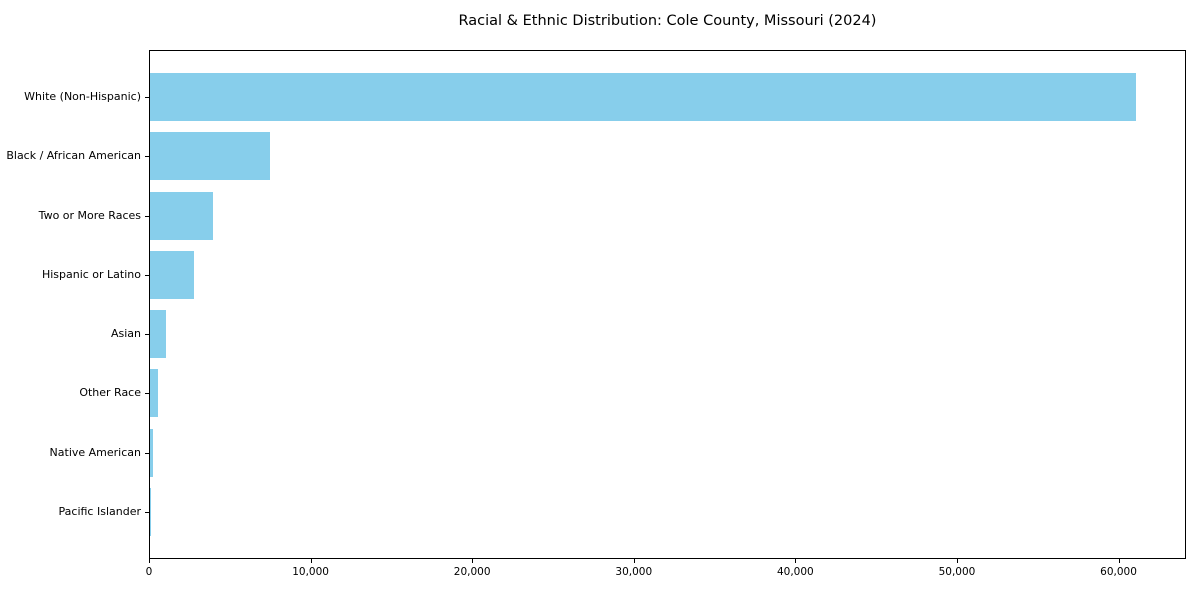  I want to click on y-tick-label: Hispanic or Latino, so click(91, 274).